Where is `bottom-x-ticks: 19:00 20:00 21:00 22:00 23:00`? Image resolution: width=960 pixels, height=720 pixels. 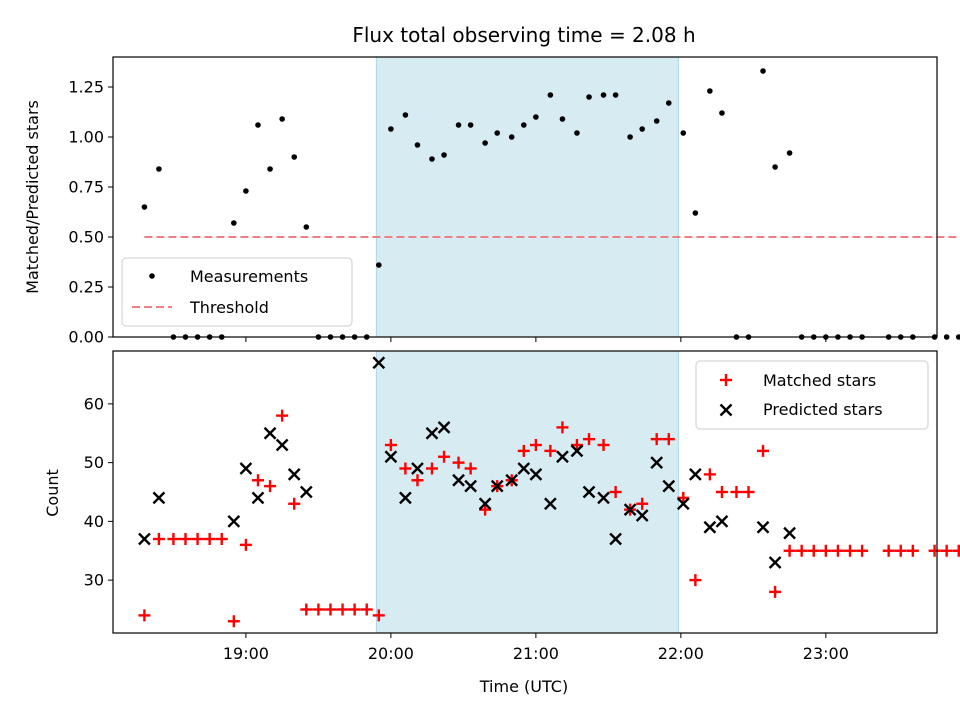 bottom-x-ticks: 19:00 20:00 21:00 22:00 23:00 is located at coordinates (536, 648).